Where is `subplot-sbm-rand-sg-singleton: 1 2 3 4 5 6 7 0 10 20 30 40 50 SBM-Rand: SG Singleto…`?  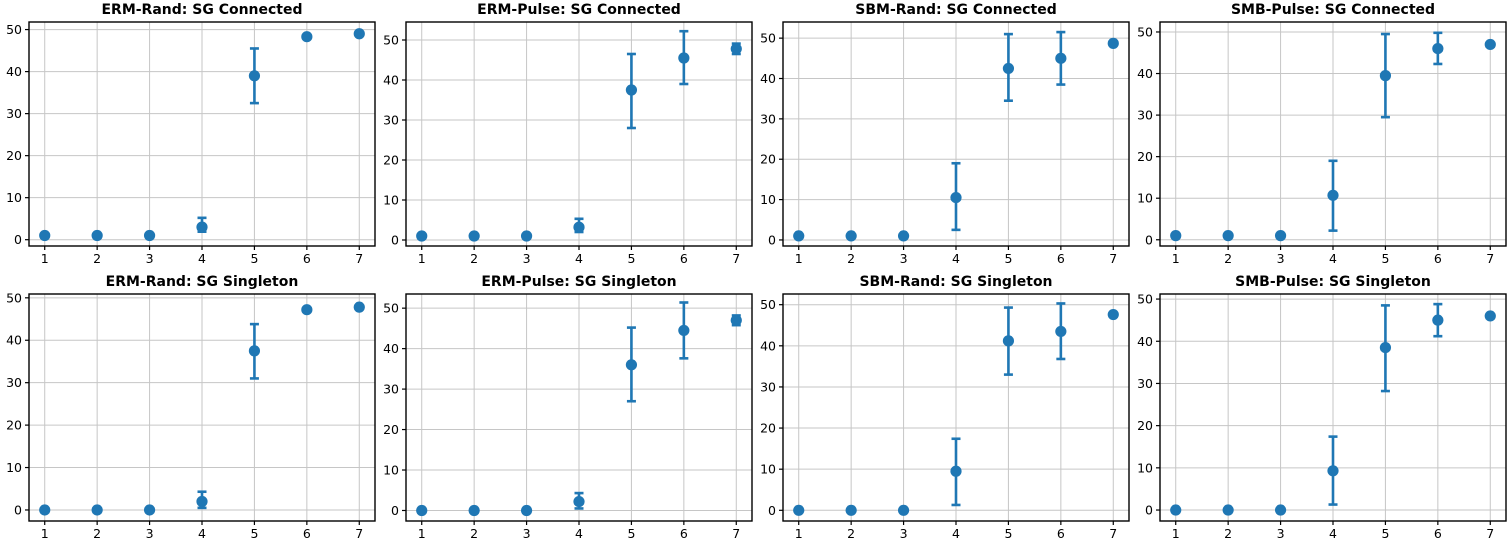 subplot-sbm-rand-sg-singleton: 1 2 3 4 5 6 7 0 10 20 30 40 50 SBM-Rand: SG Singleto… is located at coordinates (942, 409).